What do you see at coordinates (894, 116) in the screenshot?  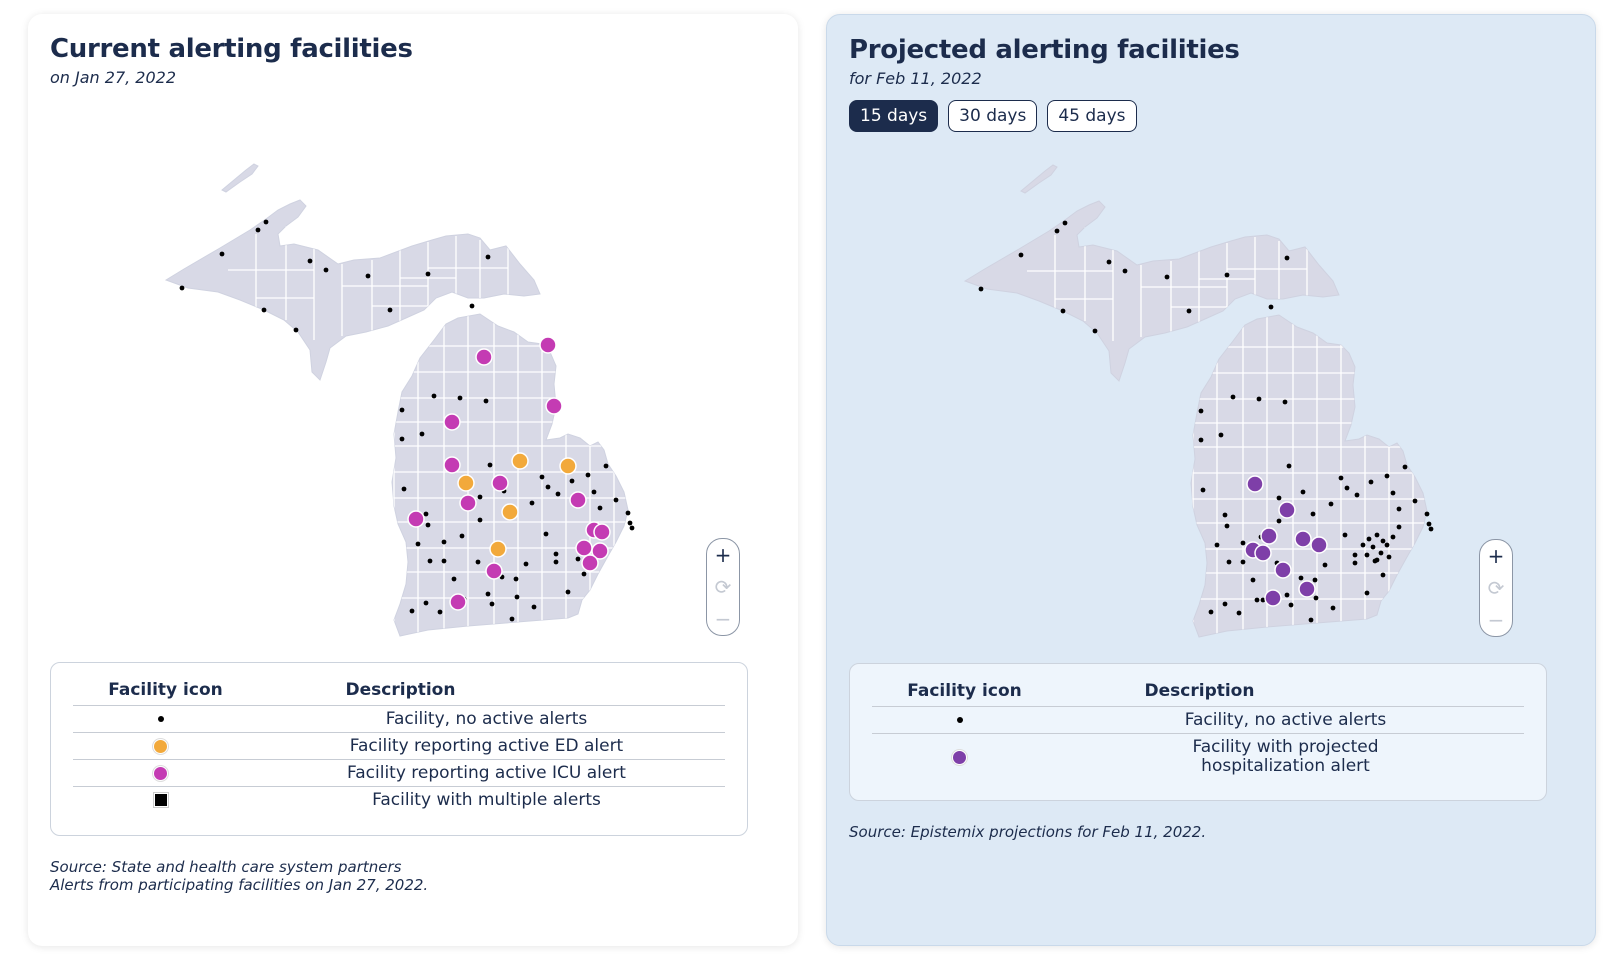 I see `tab-15-days: 15 days` at bounding box center [894, 116].